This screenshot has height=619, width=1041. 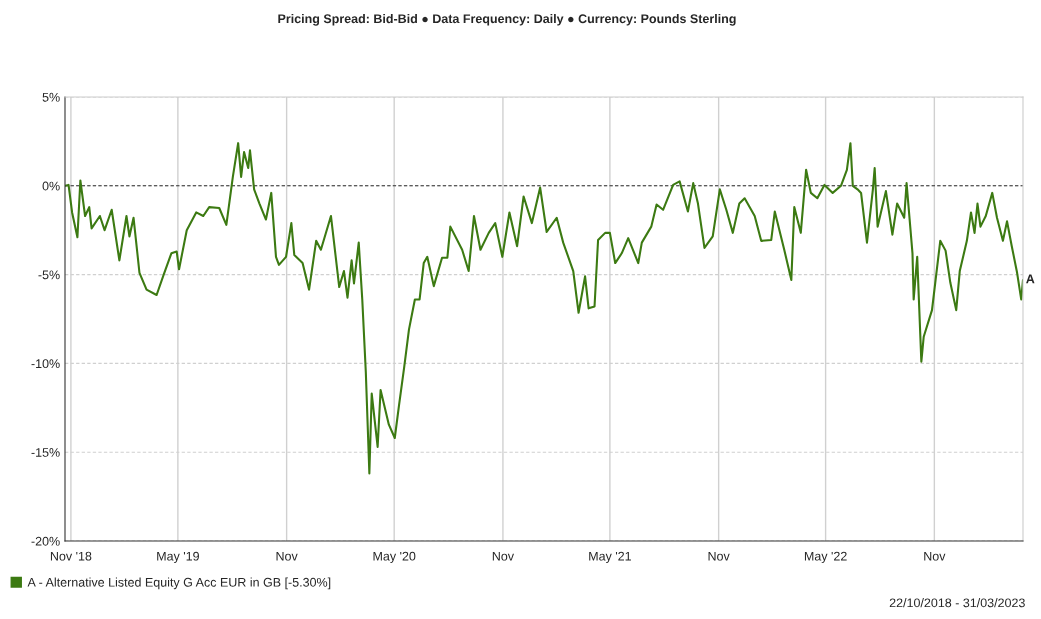 I want to click on y-tick-label: -5%, so click(x=49, y=275).